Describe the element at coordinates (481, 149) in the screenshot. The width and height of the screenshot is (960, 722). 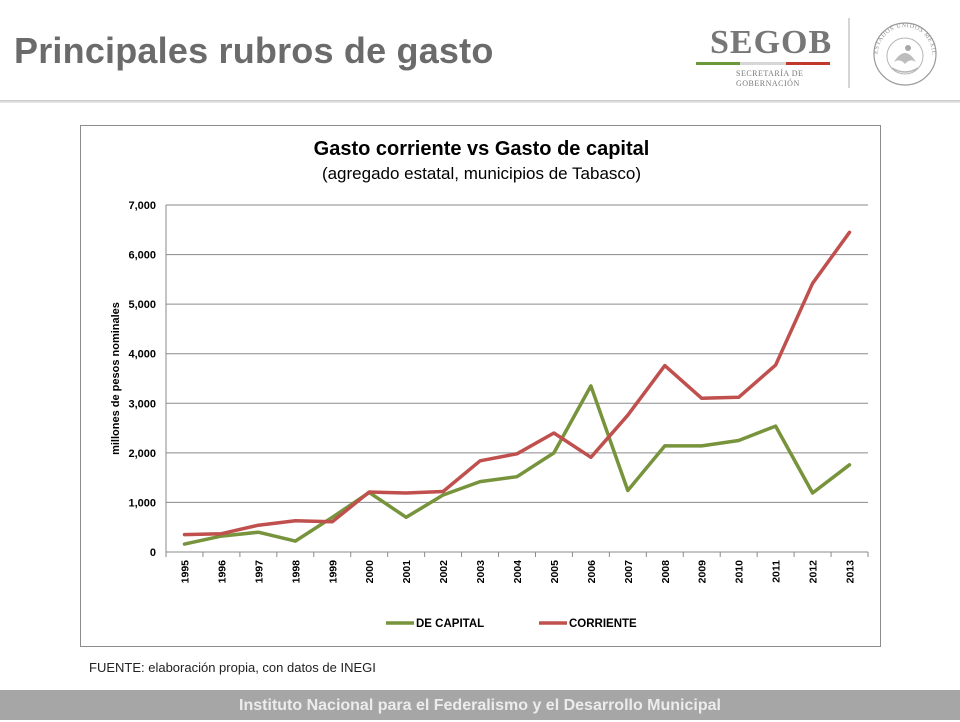
I see `chart-title: Gasto corriente vs Gasto de capital` at that location.